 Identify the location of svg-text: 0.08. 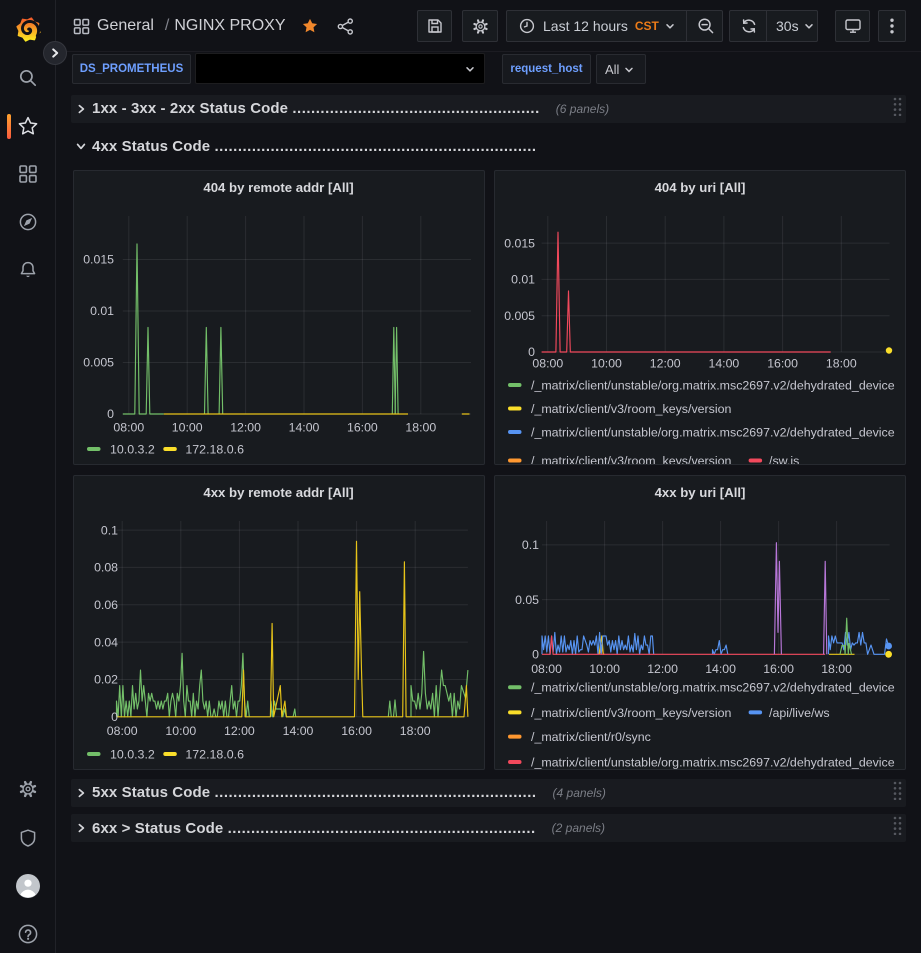
(106, 567).